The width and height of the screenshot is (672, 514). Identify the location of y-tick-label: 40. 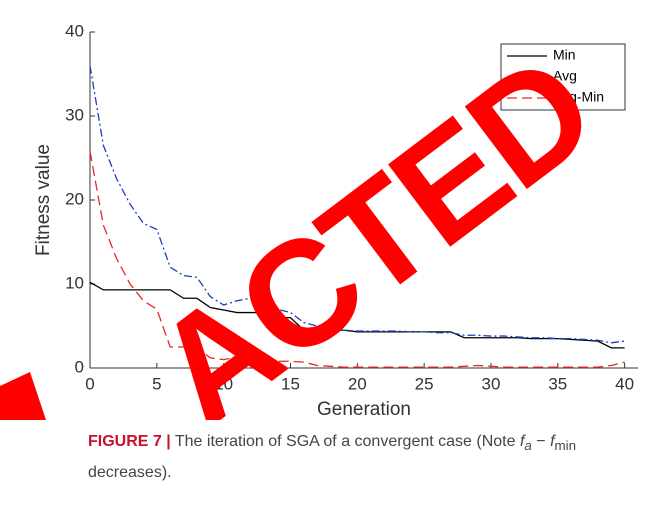
(74, 30).